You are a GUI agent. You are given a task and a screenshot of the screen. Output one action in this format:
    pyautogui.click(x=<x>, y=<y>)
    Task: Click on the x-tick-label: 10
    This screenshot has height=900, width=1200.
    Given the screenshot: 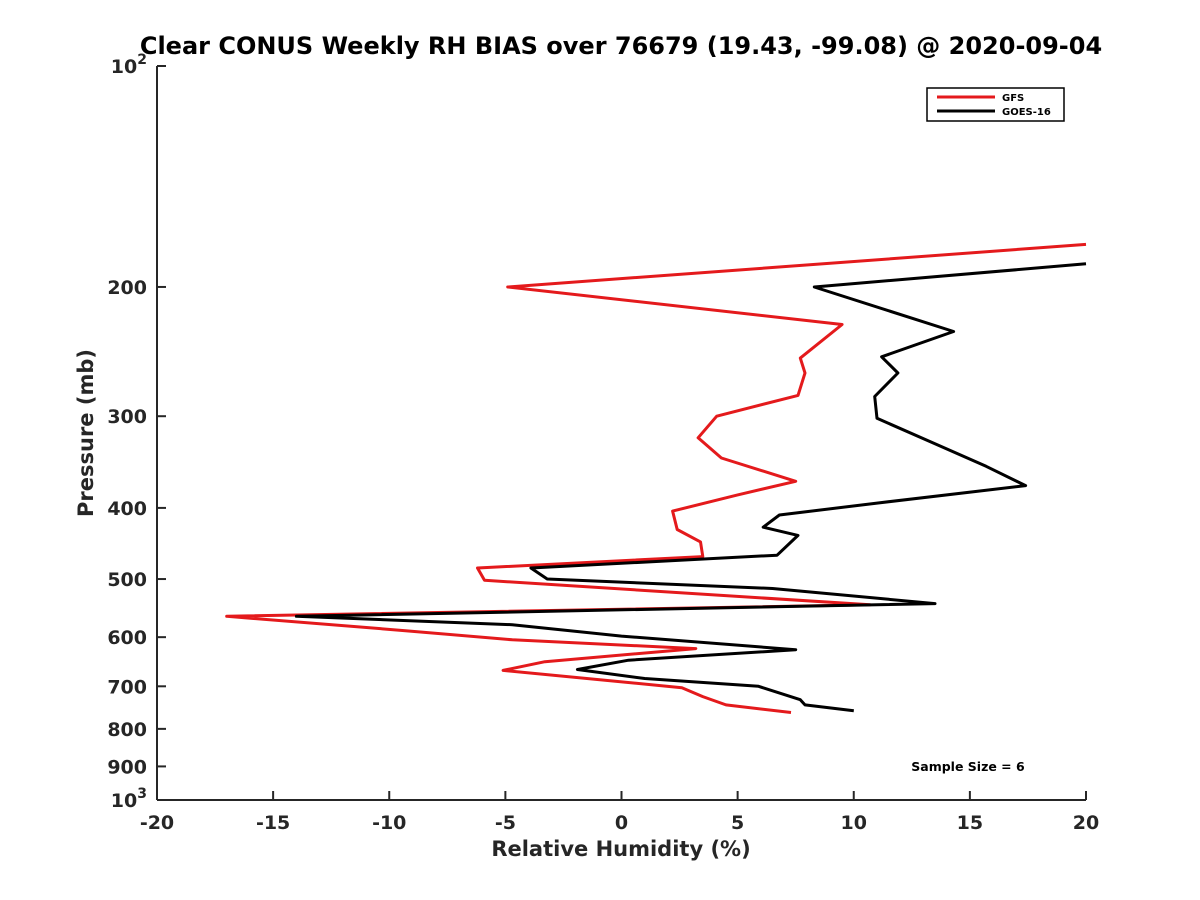 What is the action you would take?
    pyautogui.click(x=854, y=823)
    